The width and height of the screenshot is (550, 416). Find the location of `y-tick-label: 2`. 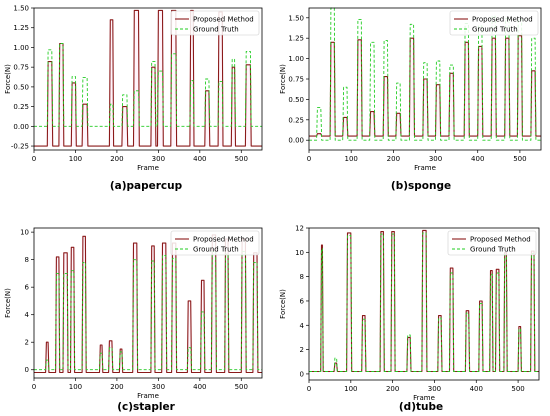

y-tick-label: 2 is located at coordinates (302, 350).